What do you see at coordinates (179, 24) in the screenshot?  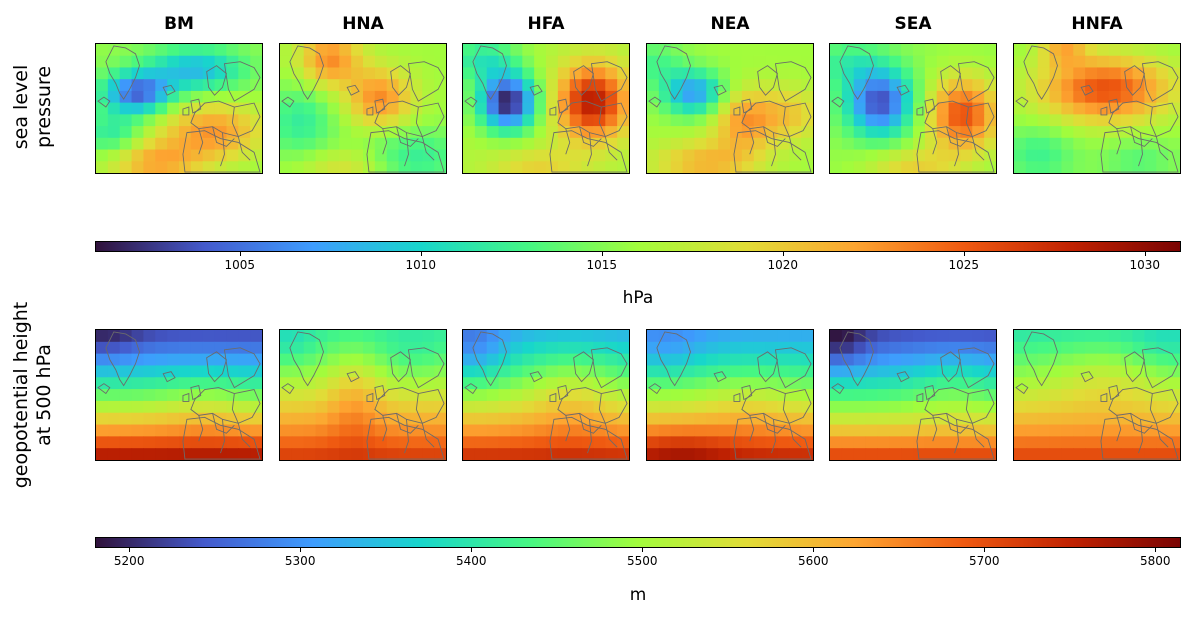 I see `column-title-bm: BM` at bounding box center [179, 24].